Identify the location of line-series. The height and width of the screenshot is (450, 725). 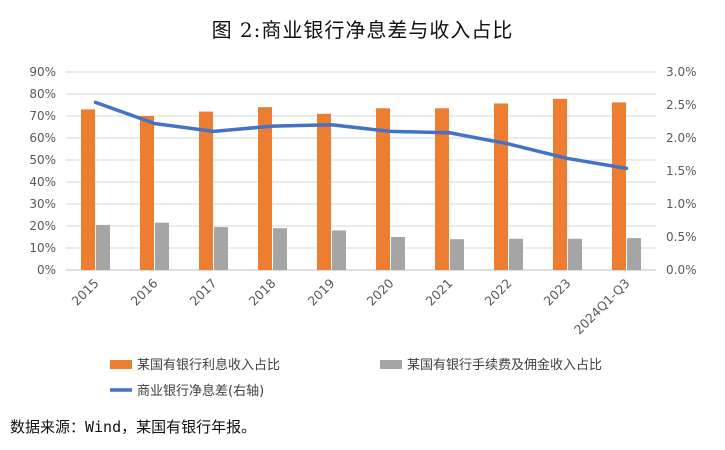
(361, 135).